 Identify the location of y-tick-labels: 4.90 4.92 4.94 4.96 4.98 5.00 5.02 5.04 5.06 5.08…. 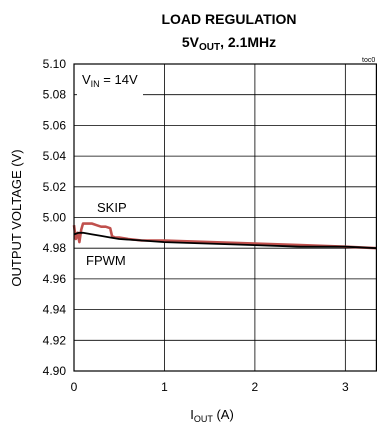
(55, 217).